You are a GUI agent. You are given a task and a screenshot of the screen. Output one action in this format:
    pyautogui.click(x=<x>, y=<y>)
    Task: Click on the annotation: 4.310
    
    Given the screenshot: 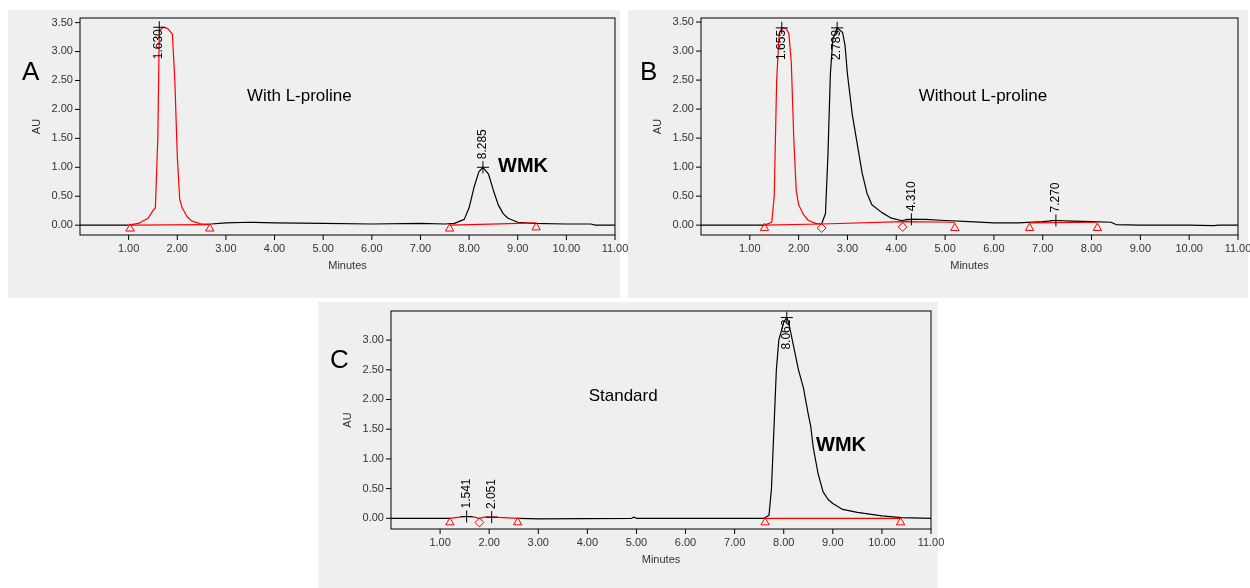 What is the action you would take?
    pyautogui.click(x=910, y=196)
    